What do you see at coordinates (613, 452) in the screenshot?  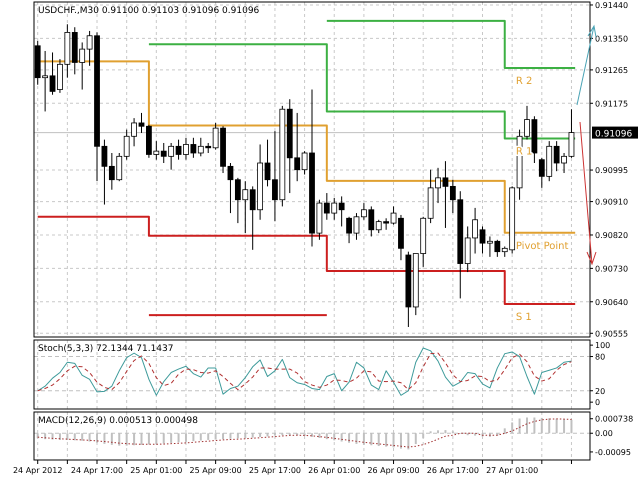 I see `y-tick-label: -0.00095` at bounding box center [613, 452].